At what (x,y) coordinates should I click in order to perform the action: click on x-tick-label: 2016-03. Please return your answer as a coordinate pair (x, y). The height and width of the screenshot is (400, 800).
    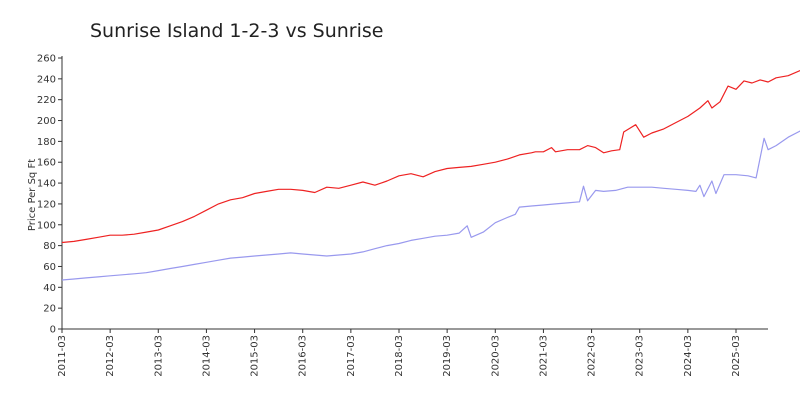
    Looking at the image, I should click on (303, 356).